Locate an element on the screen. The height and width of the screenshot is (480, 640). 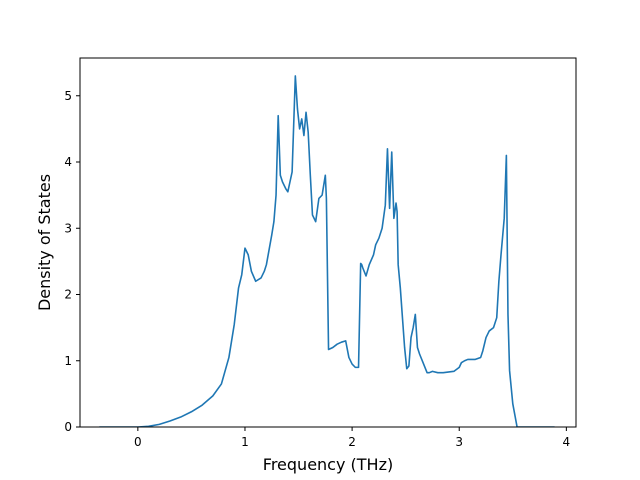
y-tick-label: 4 is located at coordinates (68, 162).